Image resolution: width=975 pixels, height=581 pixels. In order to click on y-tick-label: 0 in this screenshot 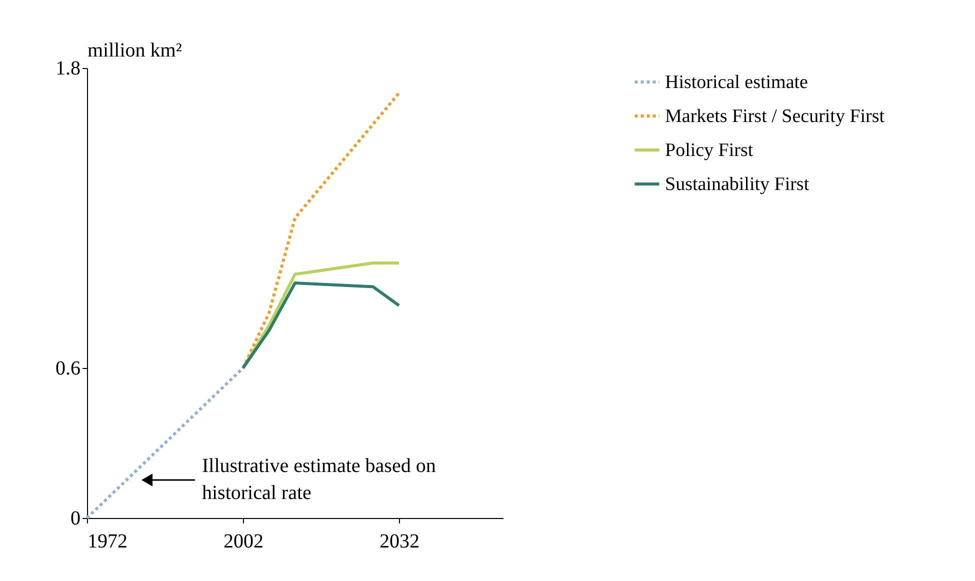, I will do `click(75, 519)`.